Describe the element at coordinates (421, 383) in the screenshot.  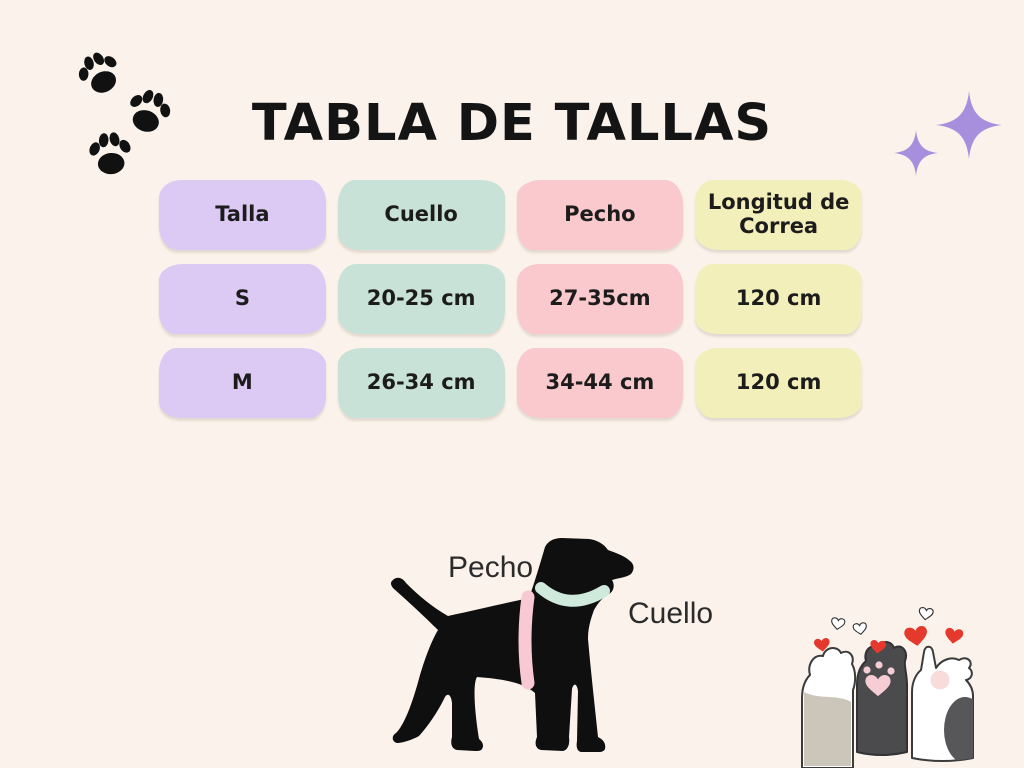
I see `cell-m-cuello: 26-34 cm` at that location.